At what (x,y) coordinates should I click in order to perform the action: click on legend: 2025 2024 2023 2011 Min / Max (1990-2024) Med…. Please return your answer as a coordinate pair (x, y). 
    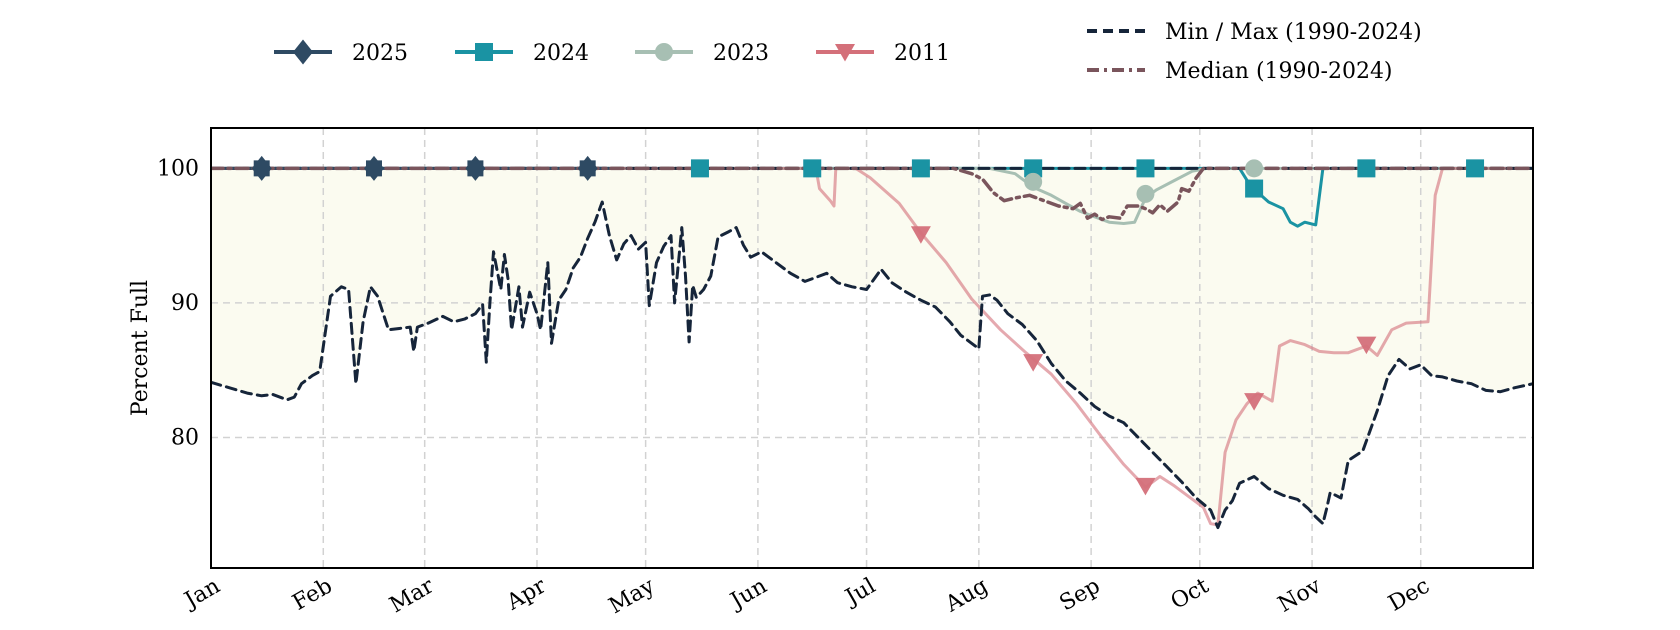
    Looking at the image, I should click on (848, 52).